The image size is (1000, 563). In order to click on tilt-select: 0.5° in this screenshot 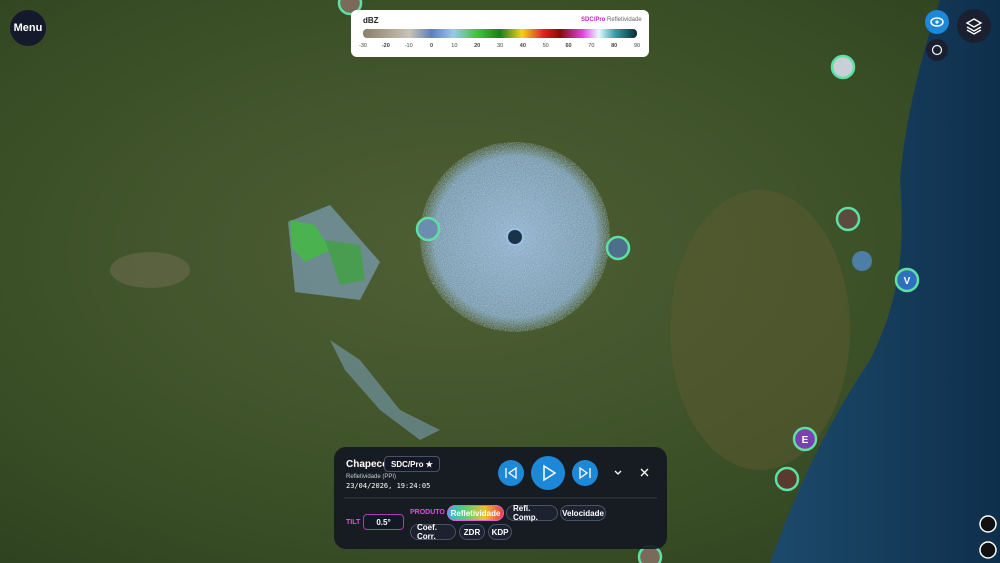, I will do `click(383, 522)`.